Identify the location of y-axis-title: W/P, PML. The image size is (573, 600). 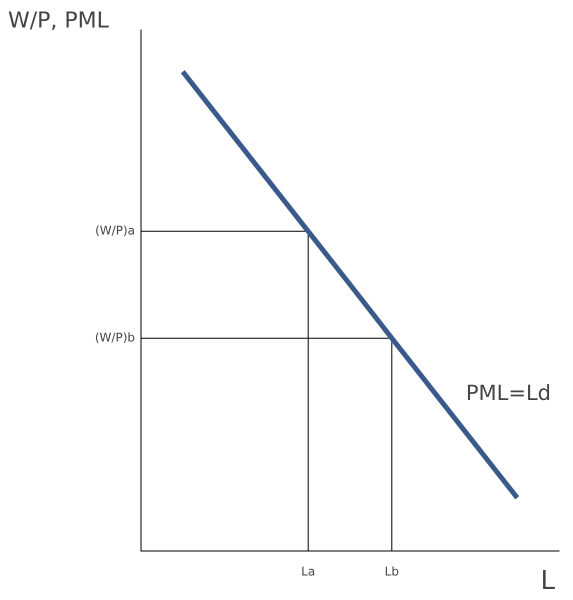
(59, 21).